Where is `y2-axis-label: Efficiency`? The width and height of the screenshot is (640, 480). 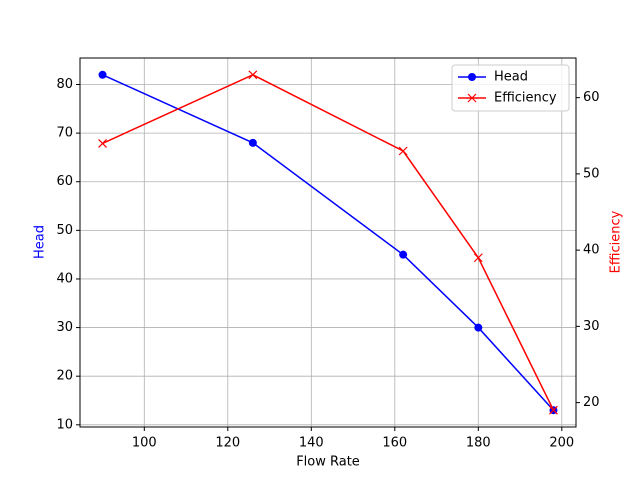
y2-axis-label: Efficiency is located at coordinates (616, 241).